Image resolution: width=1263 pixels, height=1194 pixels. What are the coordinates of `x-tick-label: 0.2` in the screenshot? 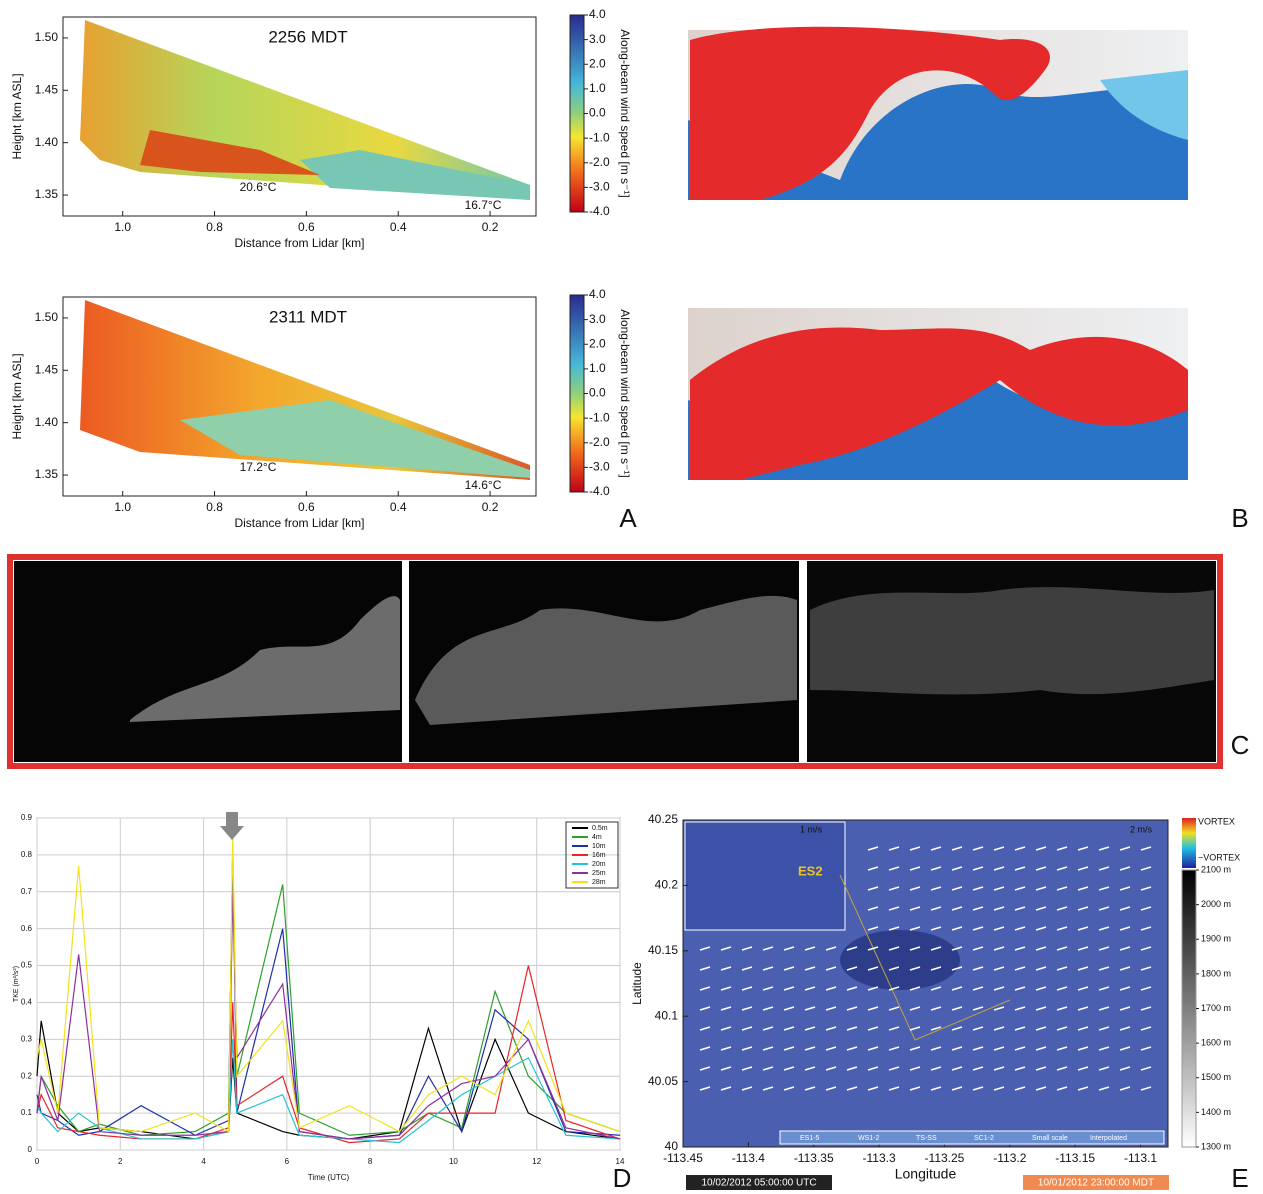 It's located at (490, 227).